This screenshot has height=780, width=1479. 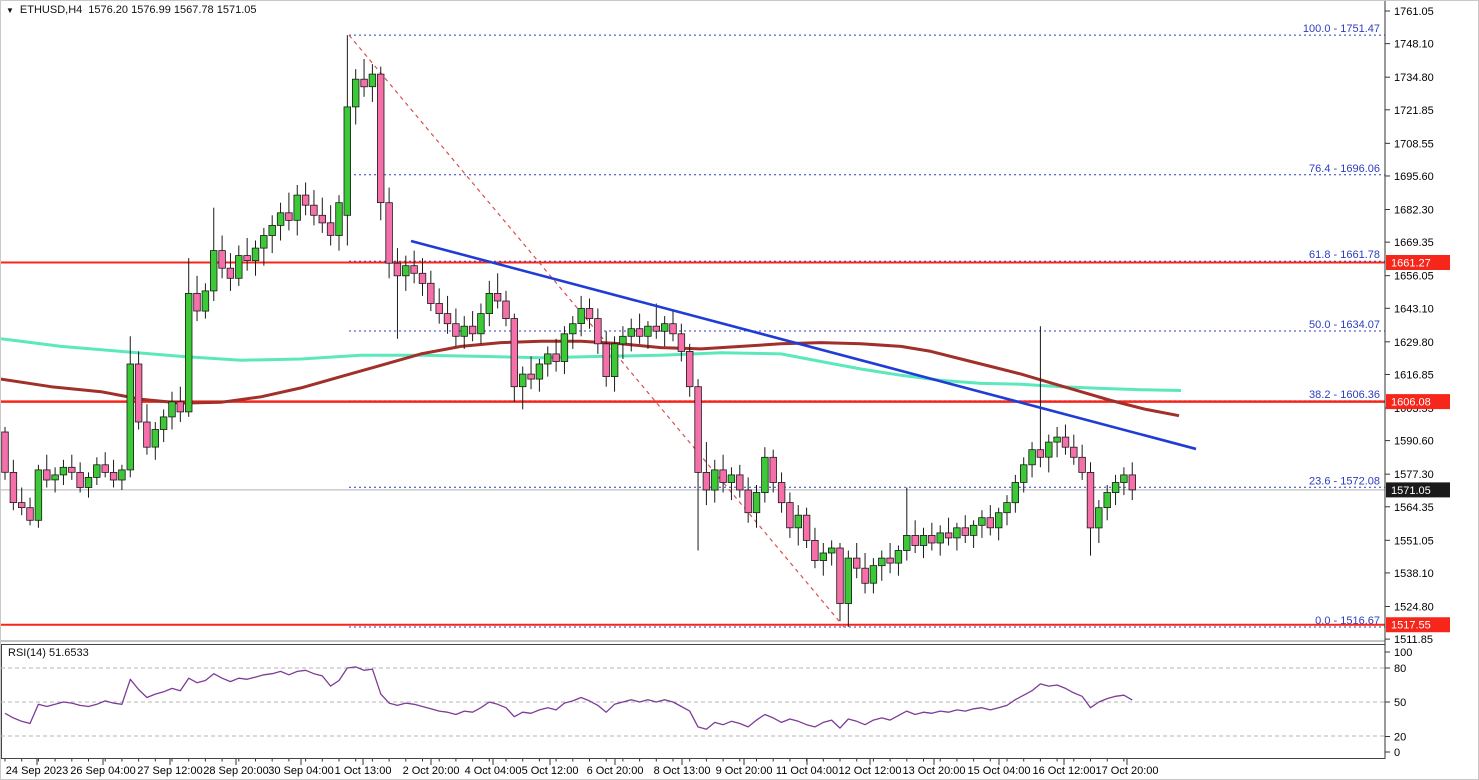 I want to click on rsi-tick-label: 80, so click(x=1400, y=669).